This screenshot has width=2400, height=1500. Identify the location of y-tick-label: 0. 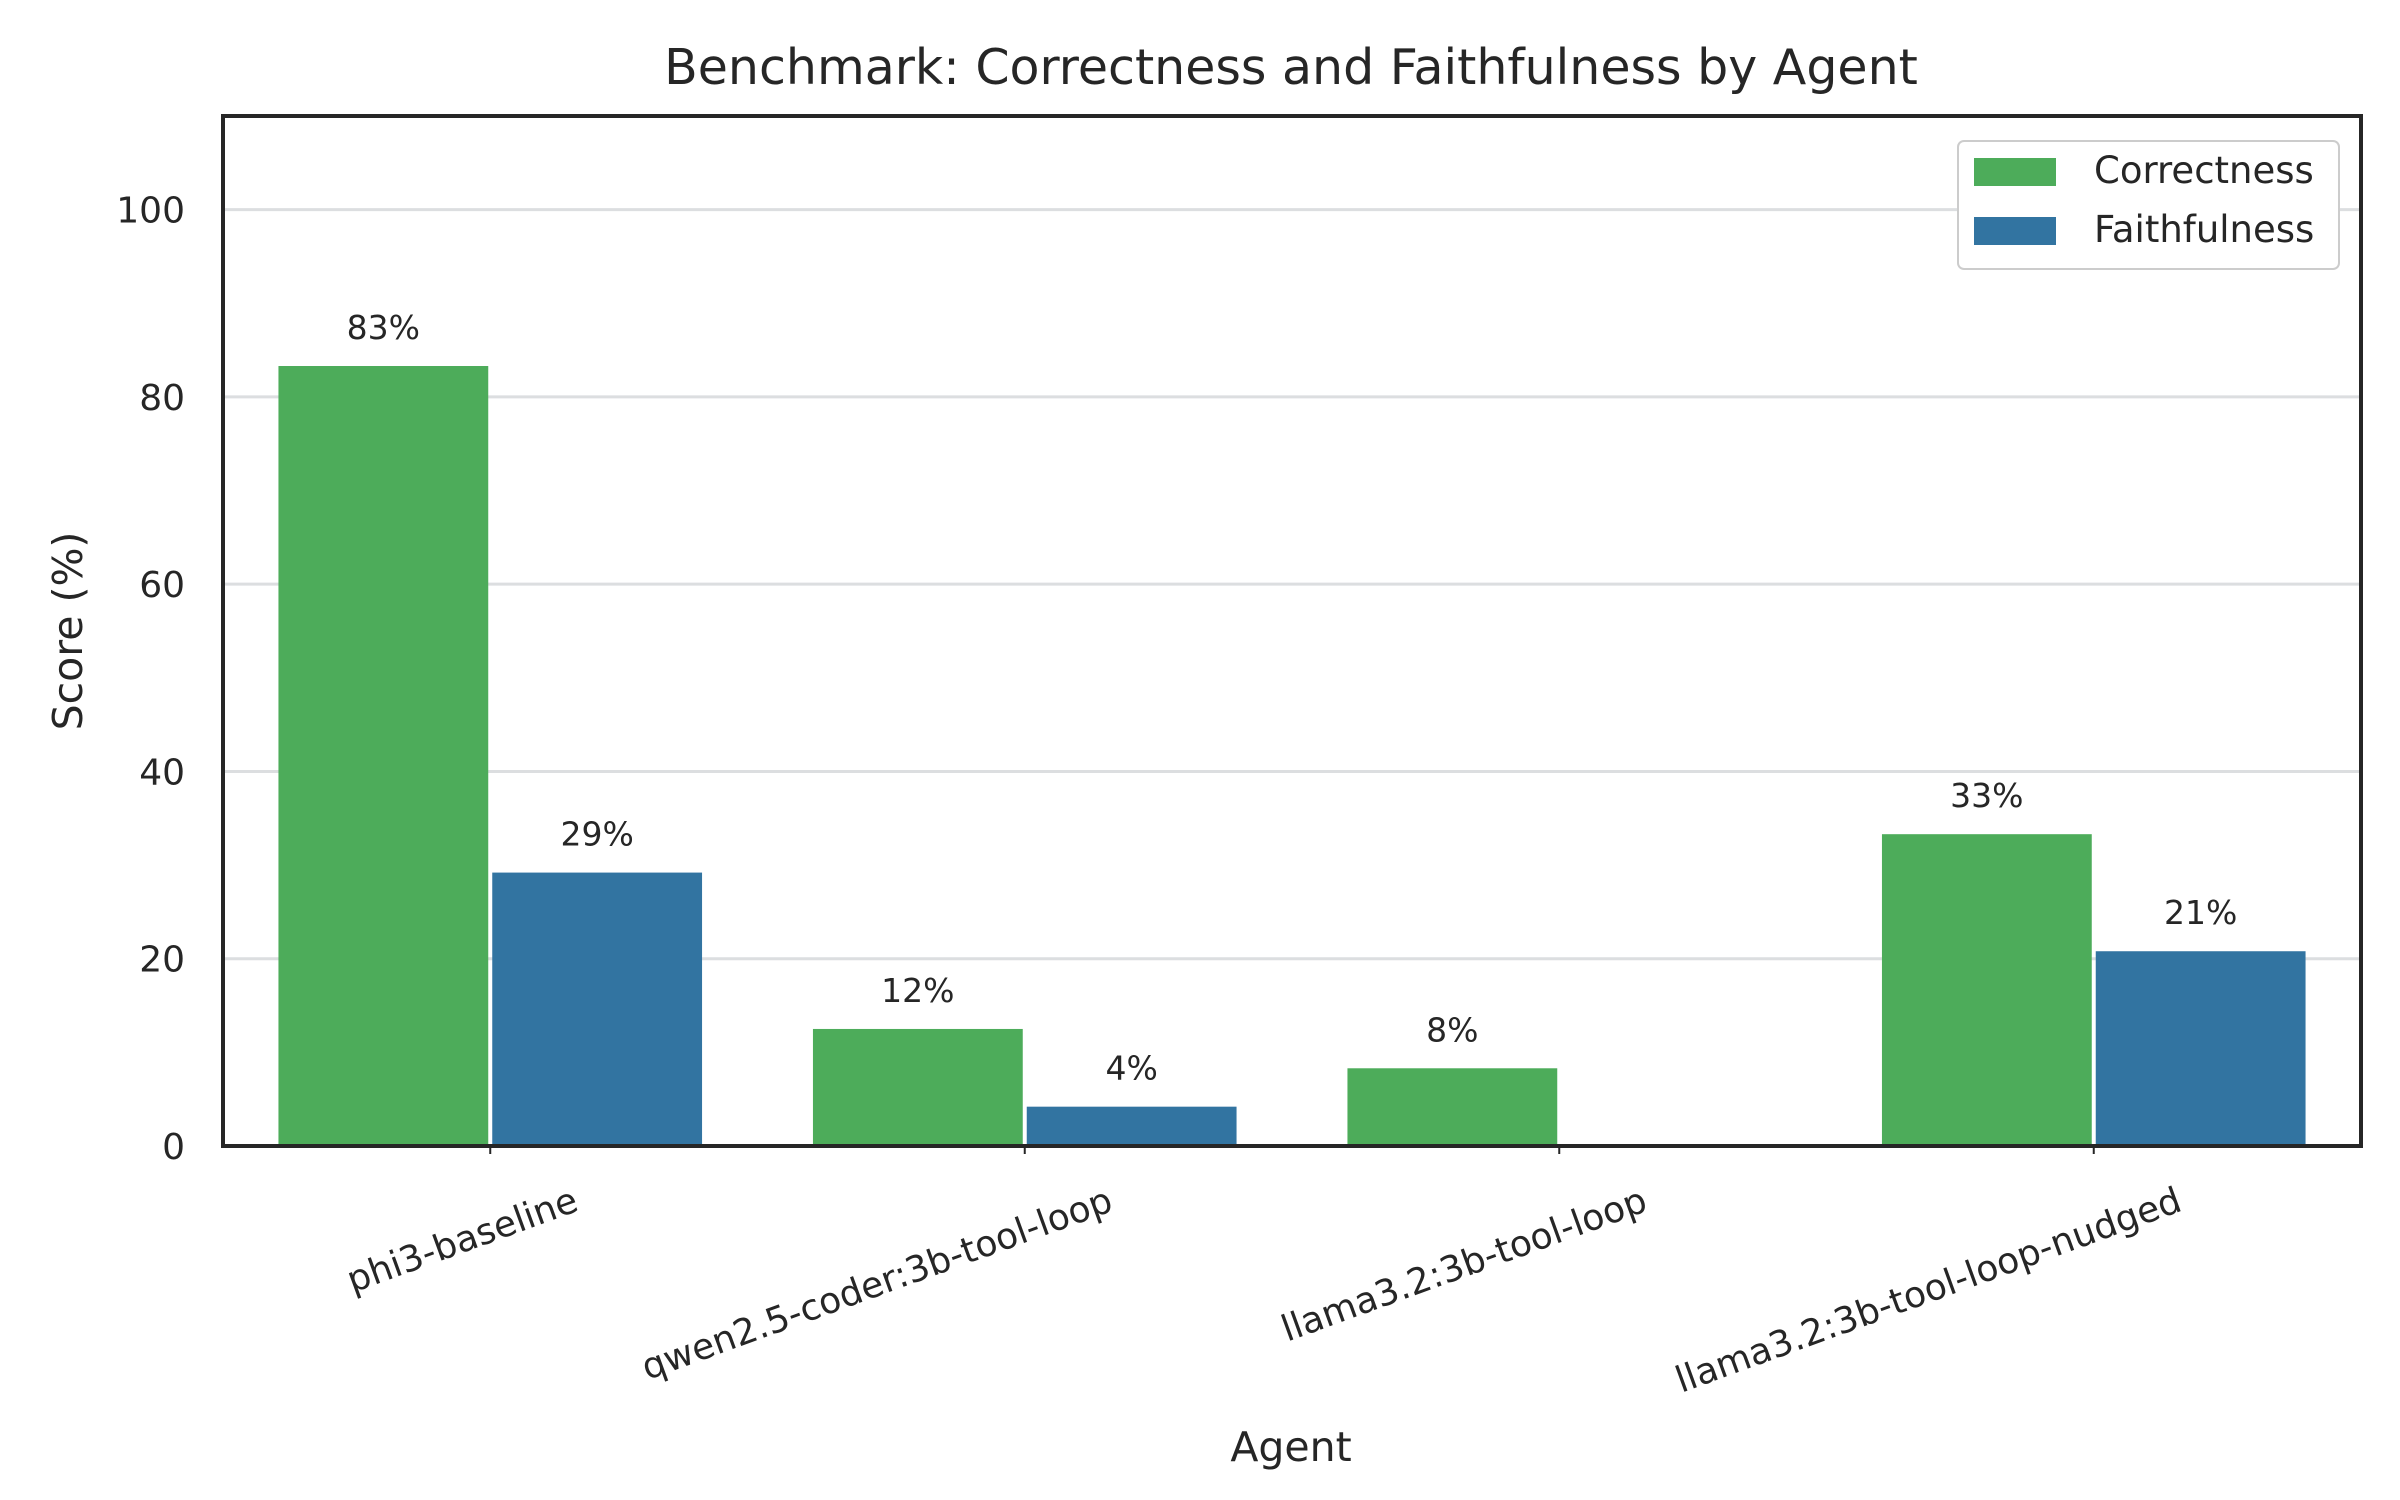
(173, 1147).